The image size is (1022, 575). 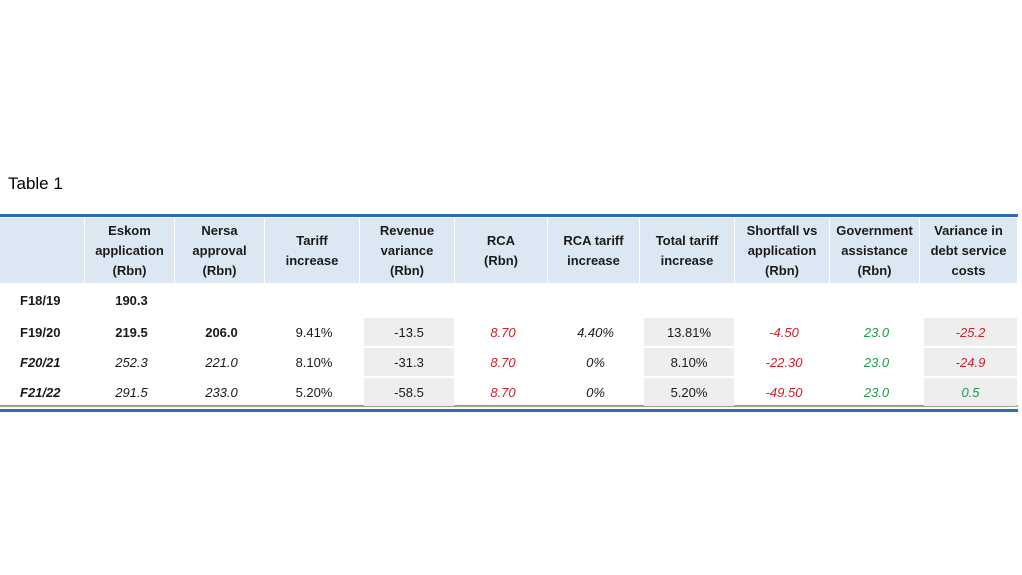 What do you see at coordinates (221, 362) in the screenshot?
I see `cell: 221.0` at bounding box center [221, 362].